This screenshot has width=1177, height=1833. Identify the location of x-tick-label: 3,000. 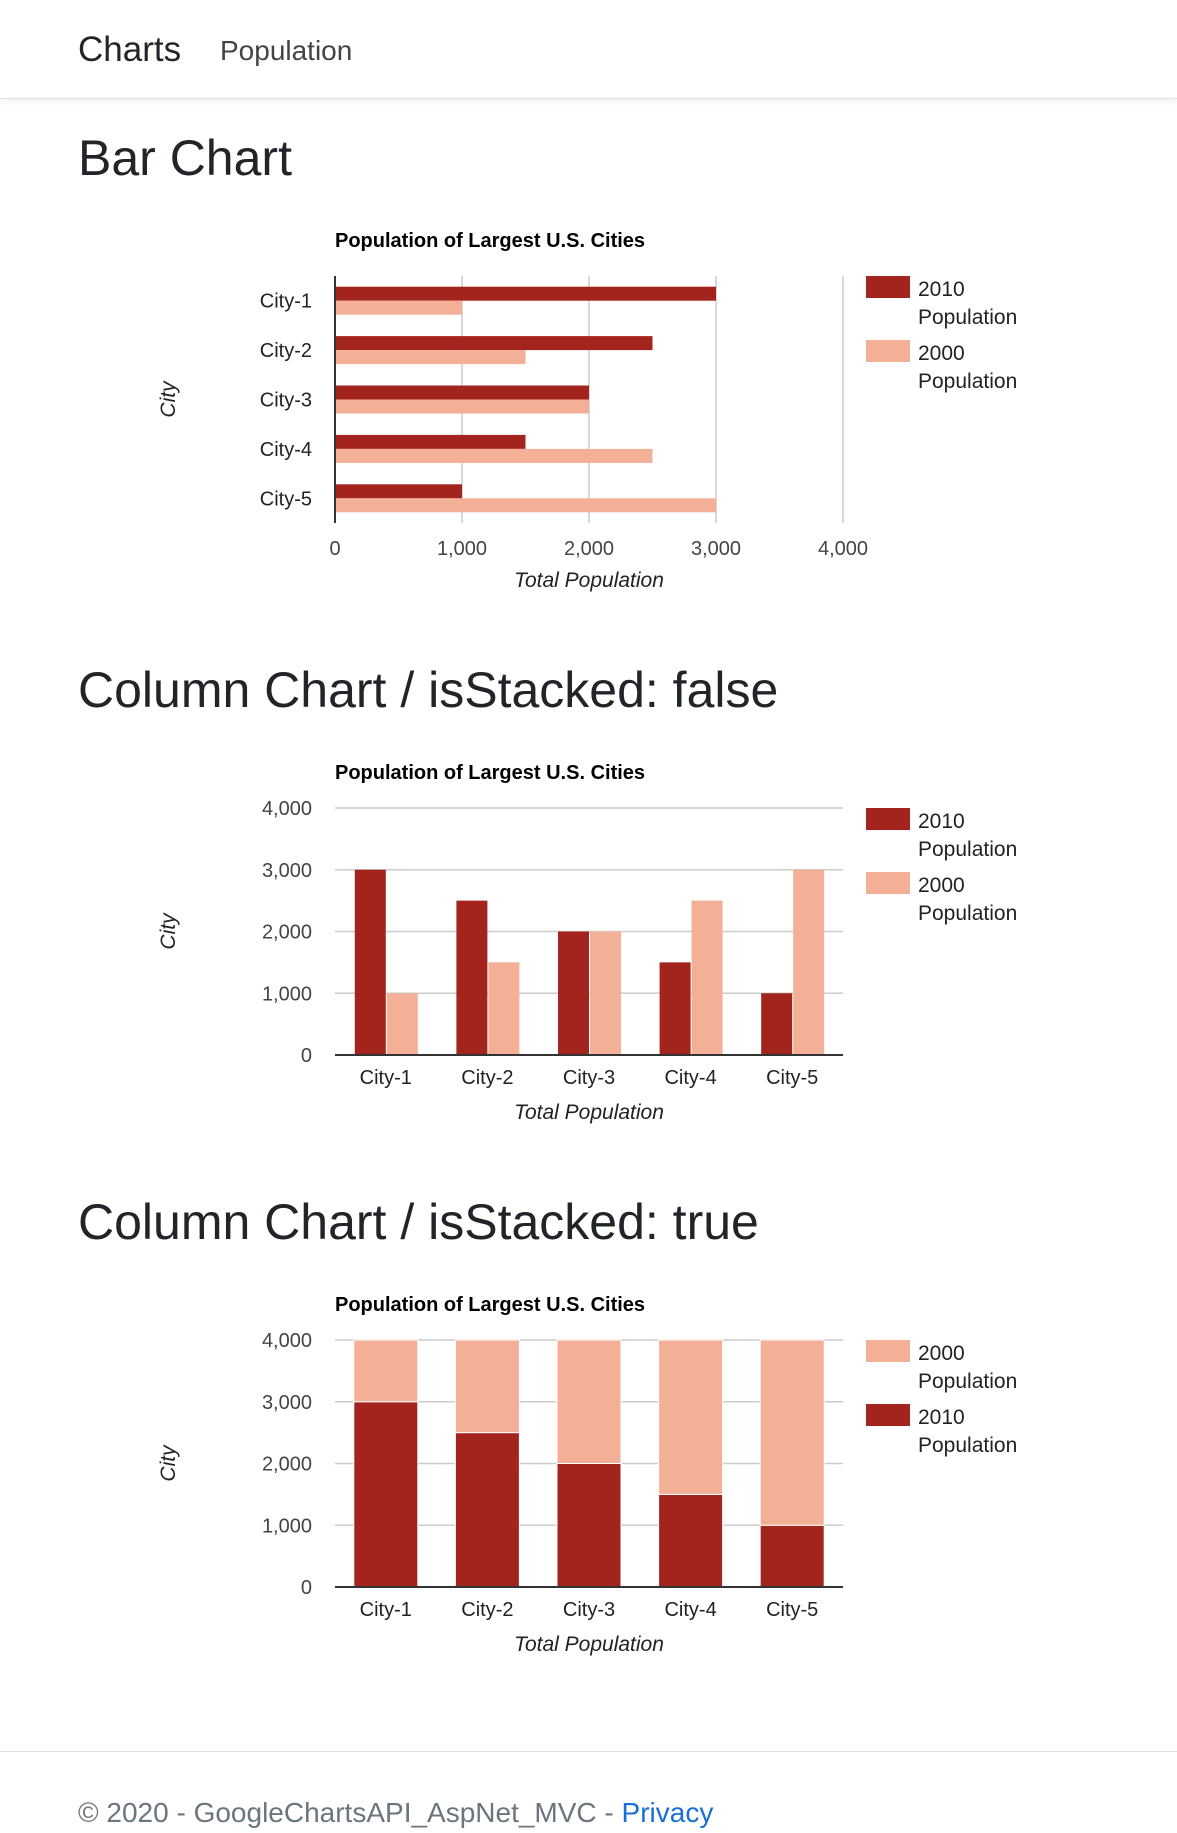
(716, 549).